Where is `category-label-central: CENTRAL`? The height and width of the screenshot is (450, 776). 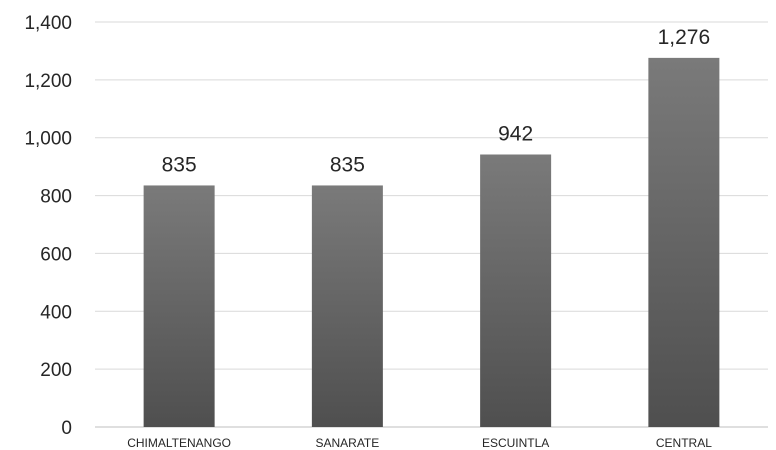
category-label-central: CENTRAL is located at coordinates (684, 443).